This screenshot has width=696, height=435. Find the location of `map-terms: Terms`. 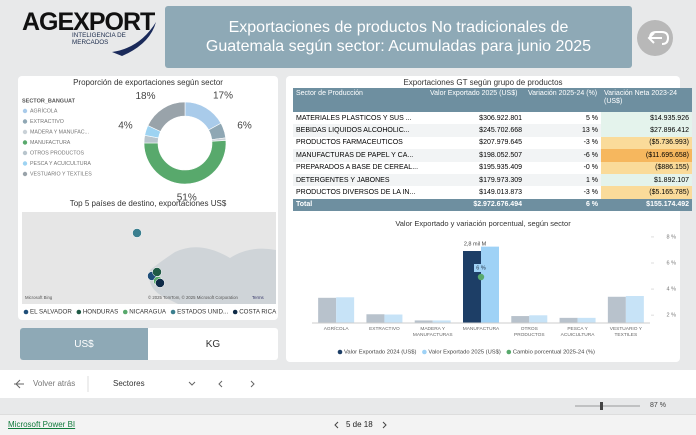

map-terms: Terms is located at coordinates (258, 297).